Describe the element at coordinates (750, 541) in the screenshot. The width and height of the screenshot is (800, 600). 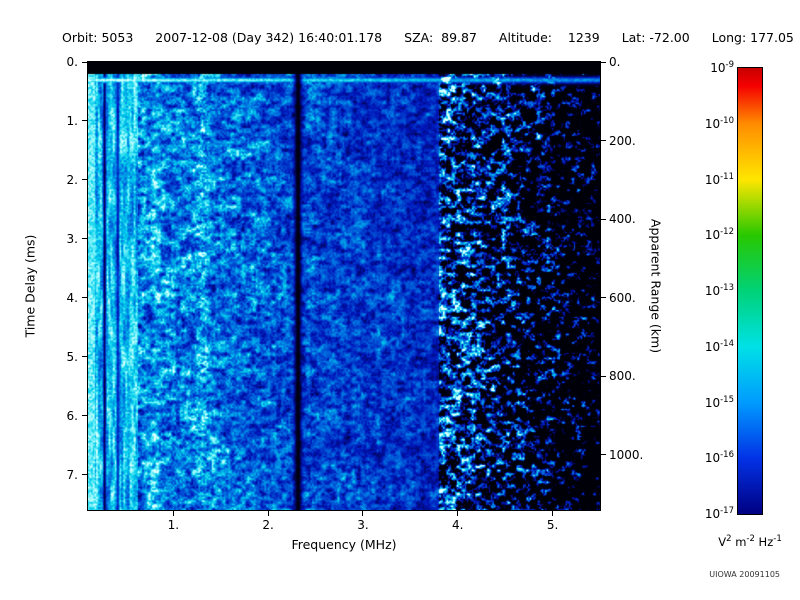
I see `colorbar-units-label: V2 m-2 Hz-1` at that location.